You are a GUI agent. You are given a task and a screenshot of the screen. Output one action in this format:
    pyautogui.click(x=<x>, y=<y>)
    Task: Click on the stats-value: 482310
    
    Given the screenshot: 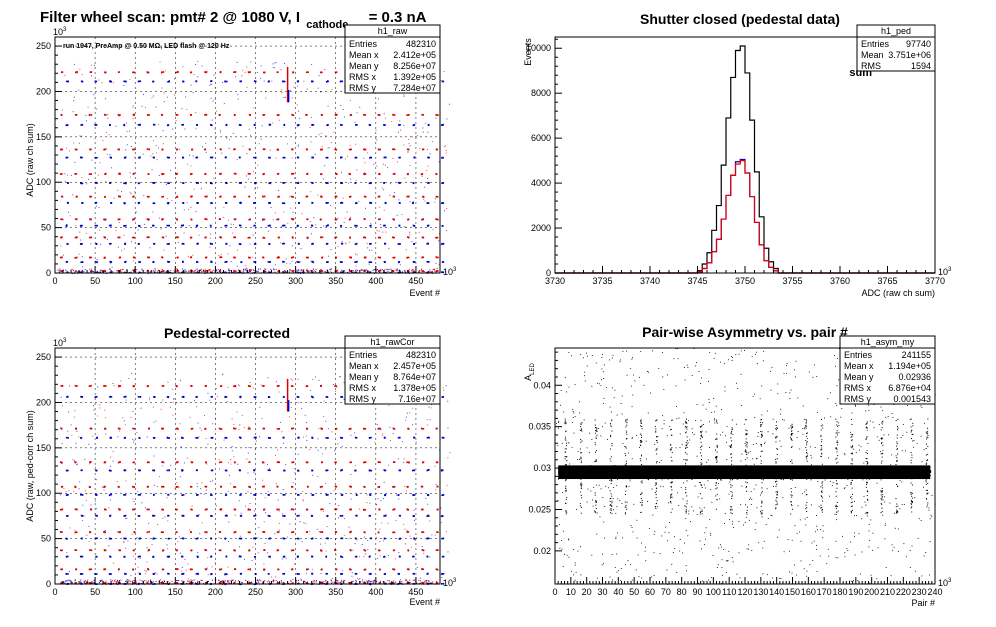 What is the action you would take?
    pyautogui.click(x=421, y=44)
    